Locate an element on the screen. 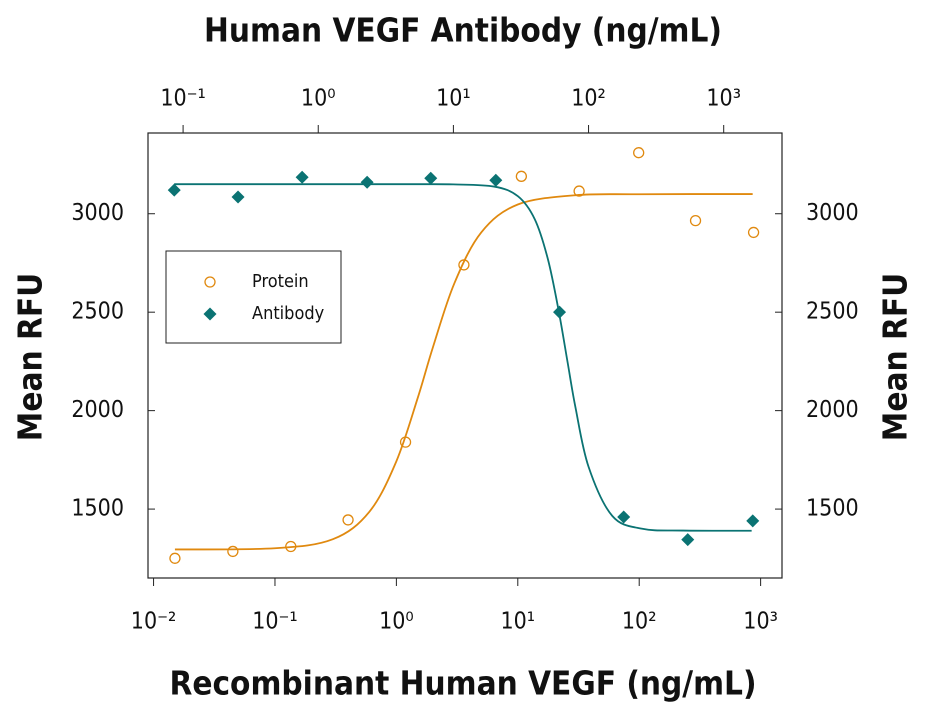 The image size is (927, 713). left-axis-title: Mean RFU is located at coordinates (30, 357).